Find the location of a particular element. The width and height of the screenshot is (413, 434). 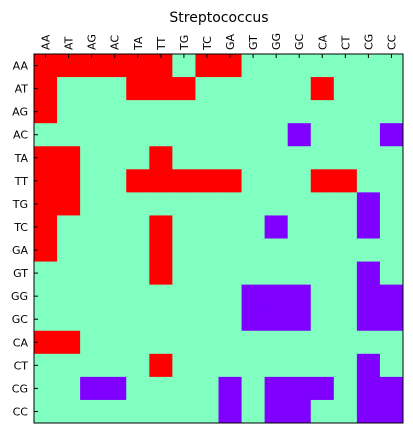

heatmap-cell-CA-TT is located at coordinates (161, 342).